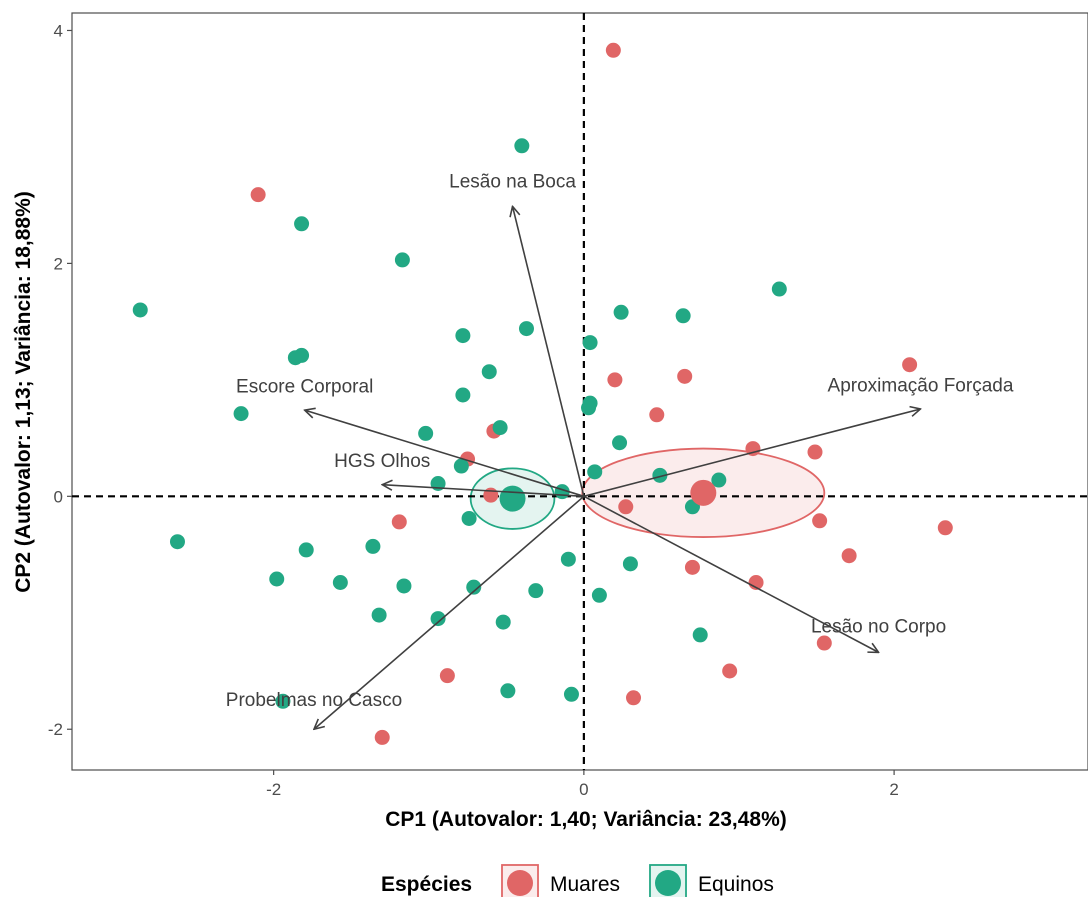 This screenshot has width=1088, height=897. What do you see at coordinates (586, 819) in the screenshot?
I see `x-axis-title: CP1 (Autovalor: 1,40; Variância: 23,48%)` at bounding box center [586, 819].